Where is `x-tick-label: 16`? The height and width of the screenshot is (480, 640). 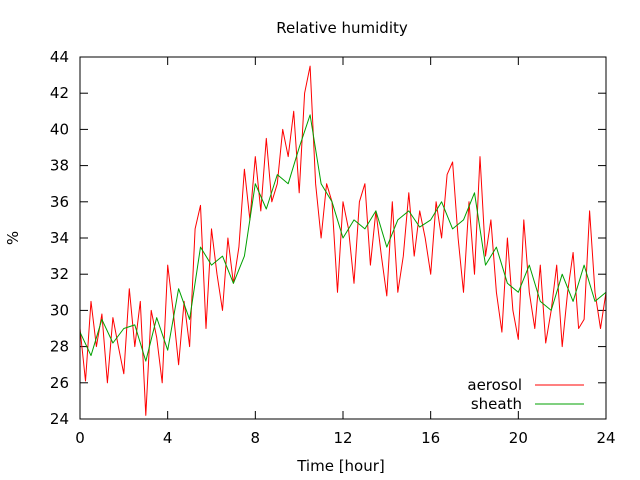
x-tick-label: 16 is located at coordinates (430, 438).